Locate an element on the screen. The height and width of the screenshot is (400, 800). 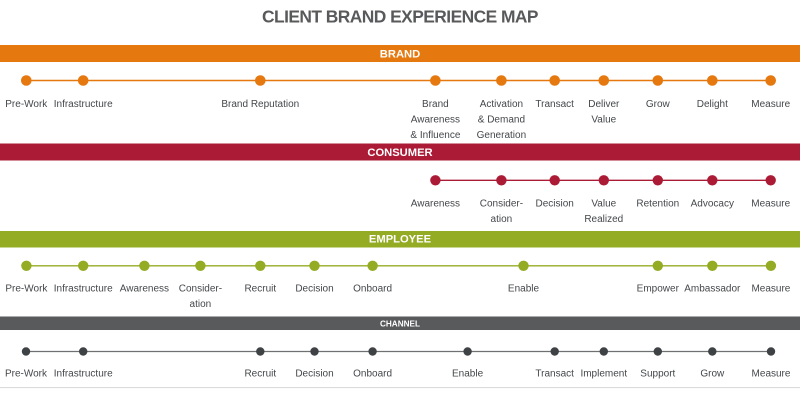
svg-text: Ambassador is located at coordinates (712, 289).